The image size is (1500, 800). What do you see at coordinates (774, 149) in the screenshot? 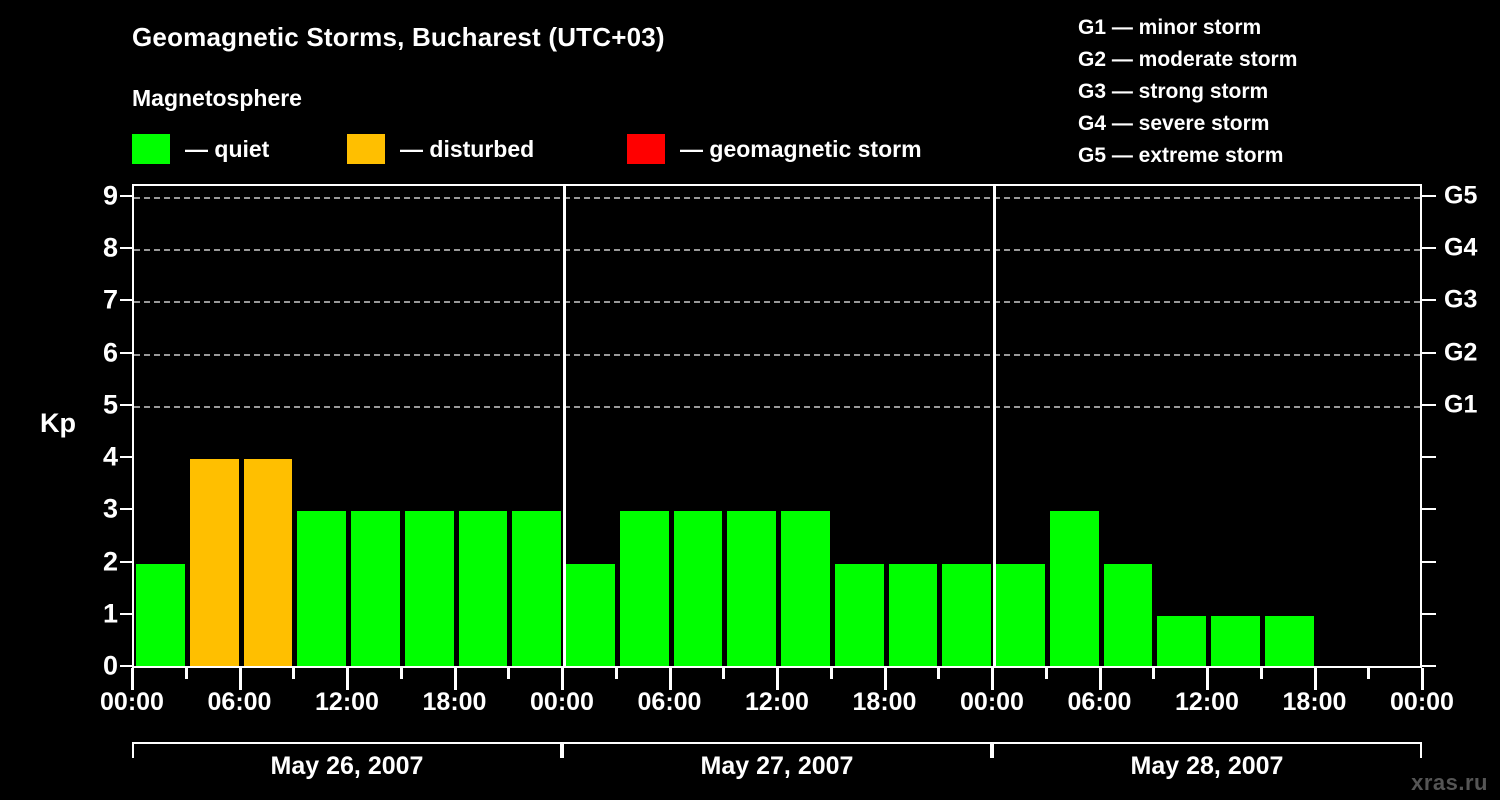
I see `legend-item-storm: — geomagnetic storm` at bounding box center [774, 149].